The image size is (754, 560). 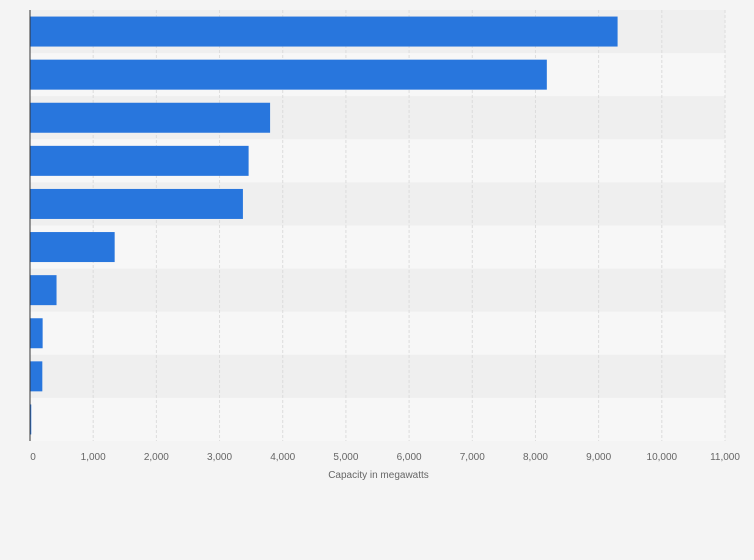 What do you see at coordinates (598, 457) in the screenshot?
I see `x-tick-label: 9,000` at bounding box center [598, 457].